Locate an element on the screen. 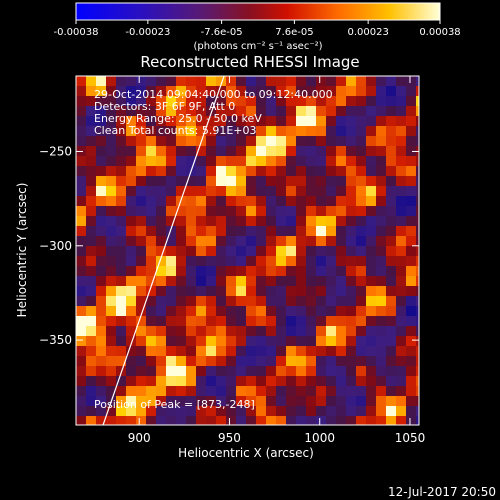 Image resolution: width=500 pixels, height=500 pixels. annotation-line: Detectors: 3F 6F 9F, Att 0 is located at coordinates (164, 106).